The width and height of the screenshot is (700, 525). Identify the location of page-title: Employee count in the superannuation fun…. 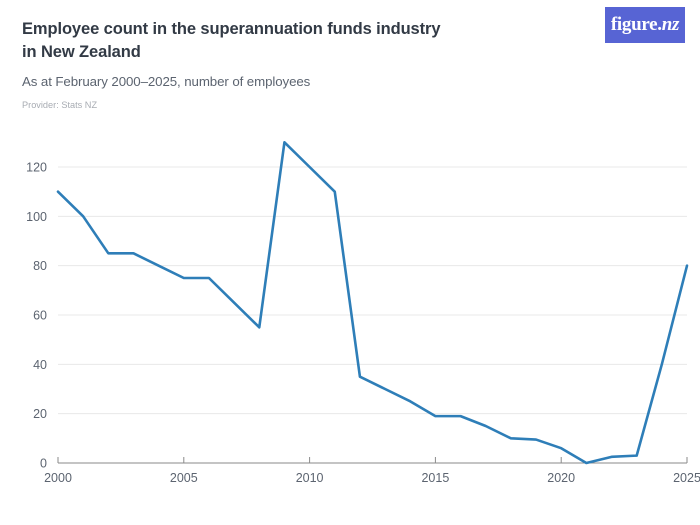
(282, 41).